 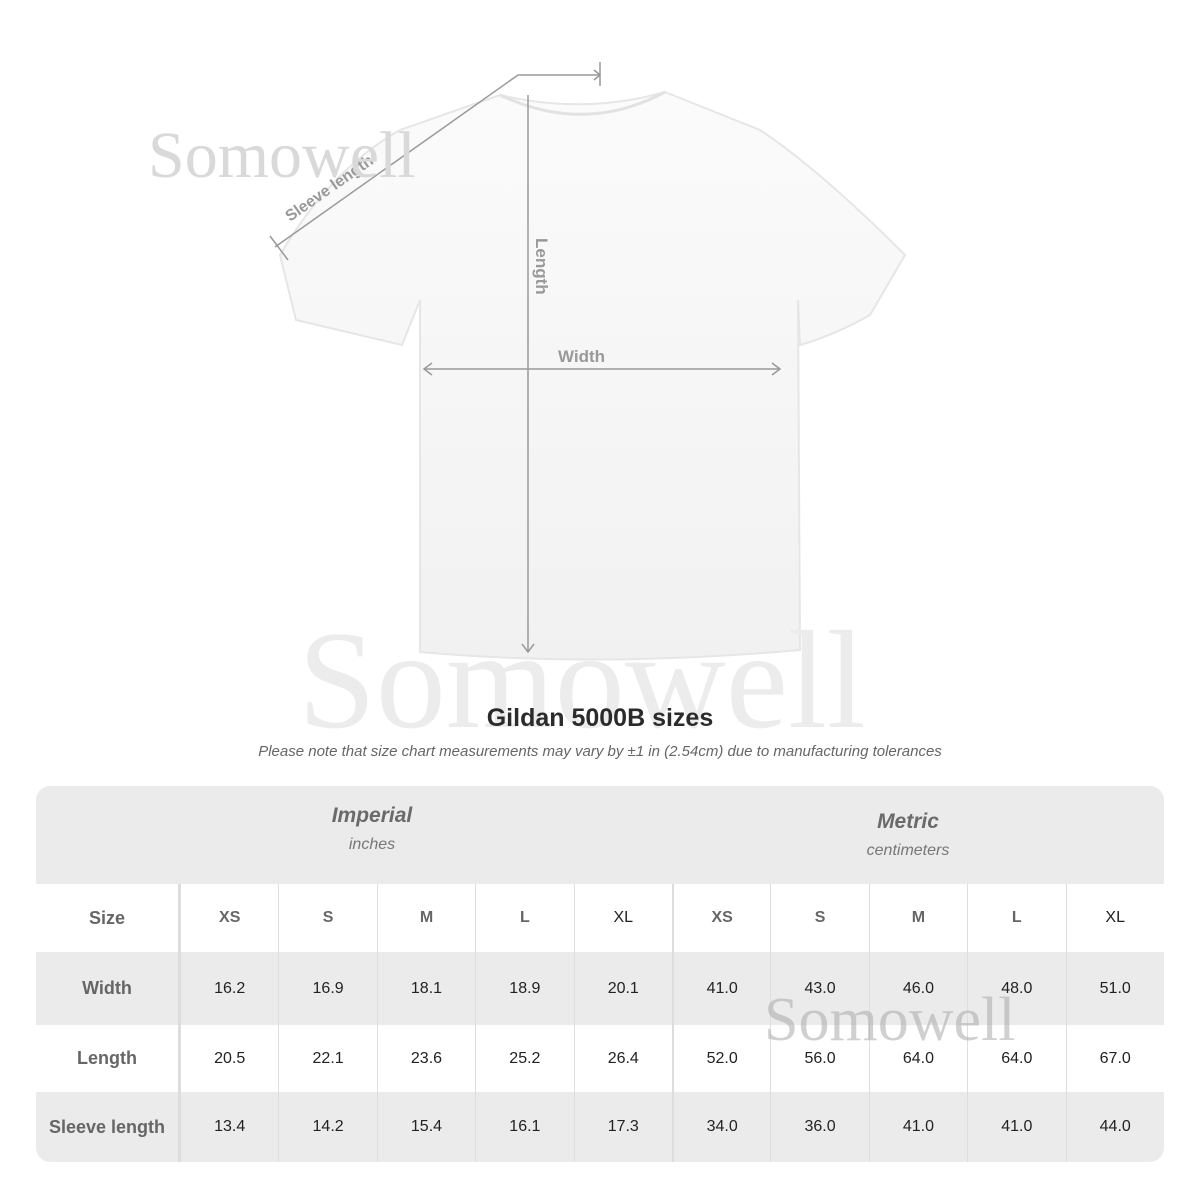 What do you see at coordinates (1114, 988) in the screenshot?
I see `table-cell: 51.0` at bounding box center [1114, 988].